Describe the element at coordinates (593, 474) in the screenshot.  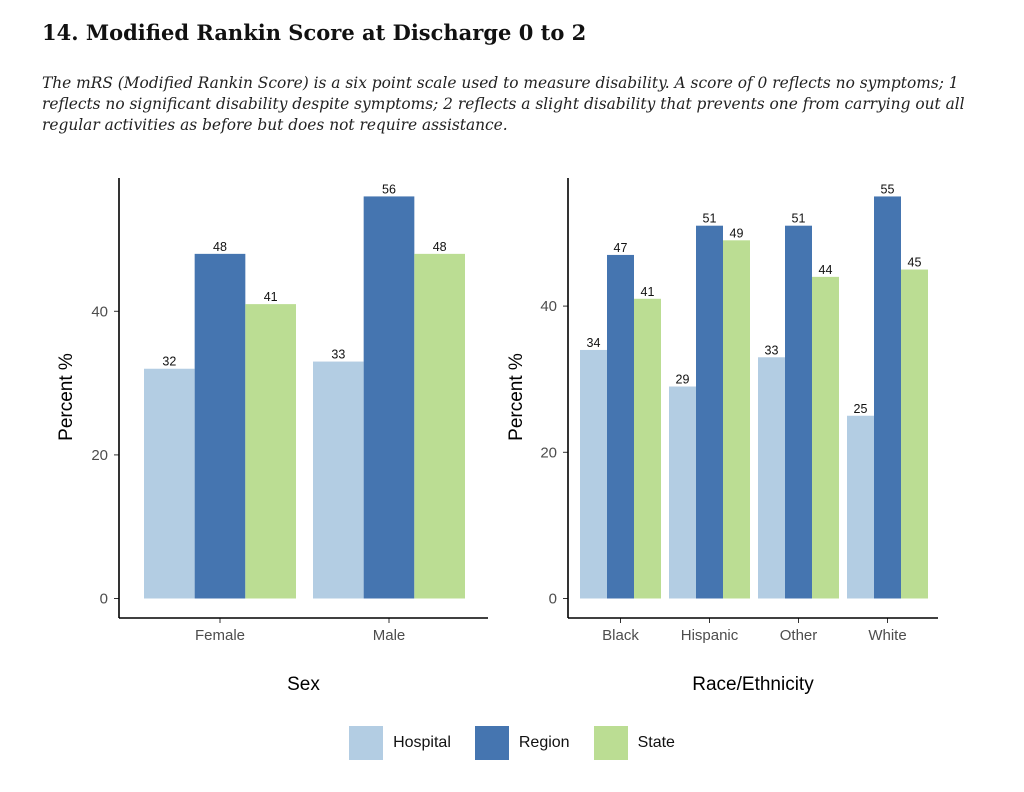
I see `bar-black-hospital` at that location.